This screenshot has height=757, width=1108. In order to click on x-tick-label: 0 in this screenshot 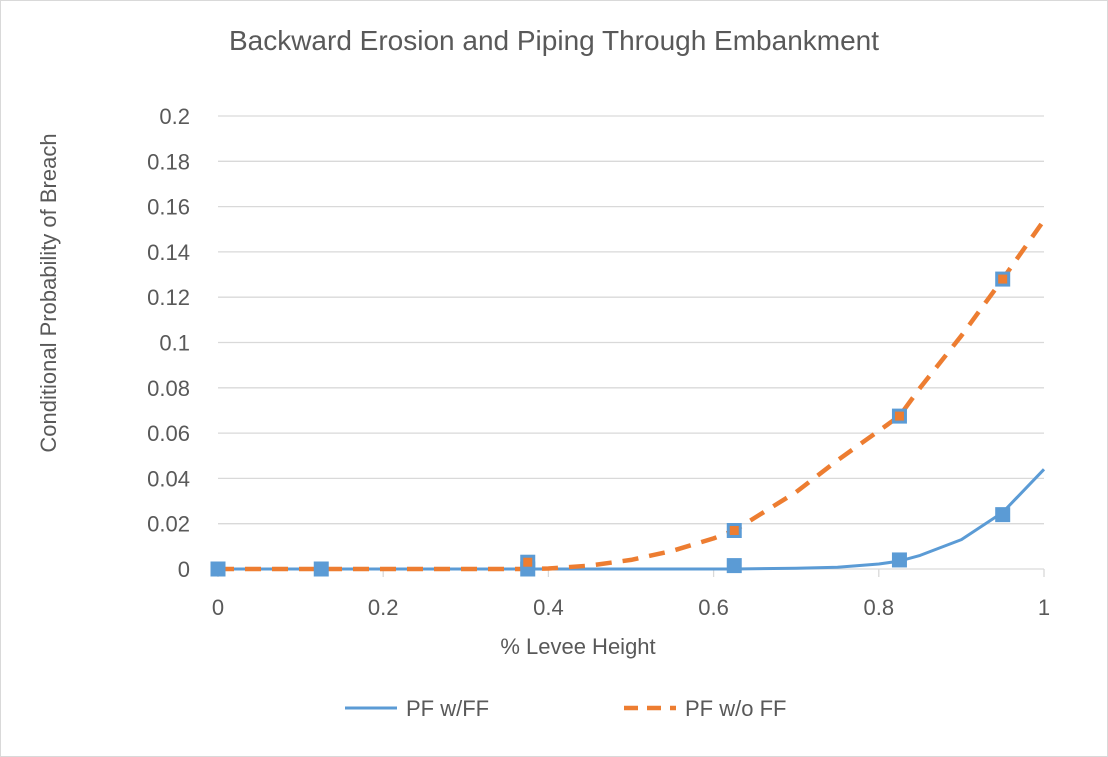, I will do `click(218, 607)`.